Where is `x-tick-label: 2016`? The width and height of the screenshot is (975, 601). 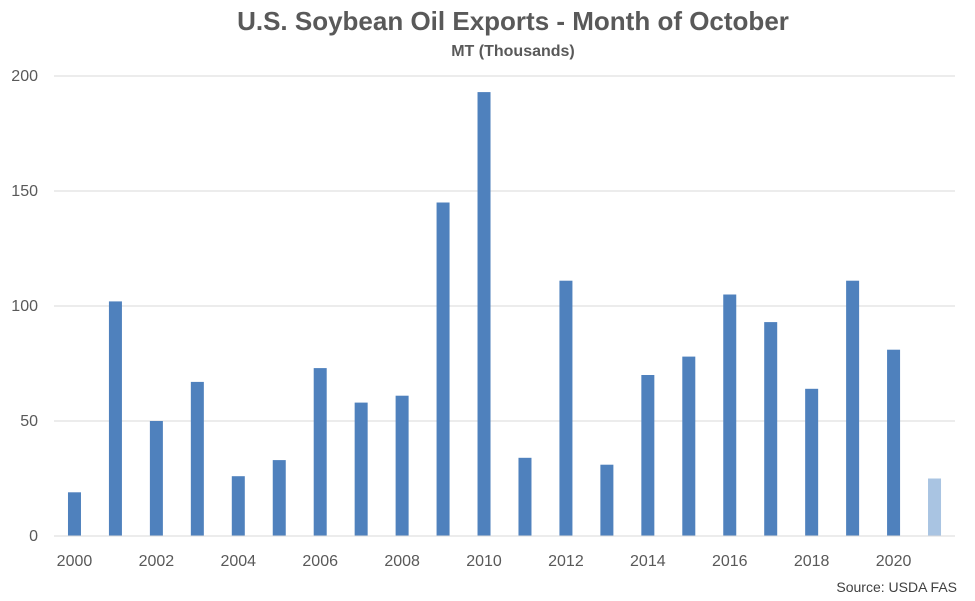 x-tick-label: 2016 is located at coordinates (730, 561).